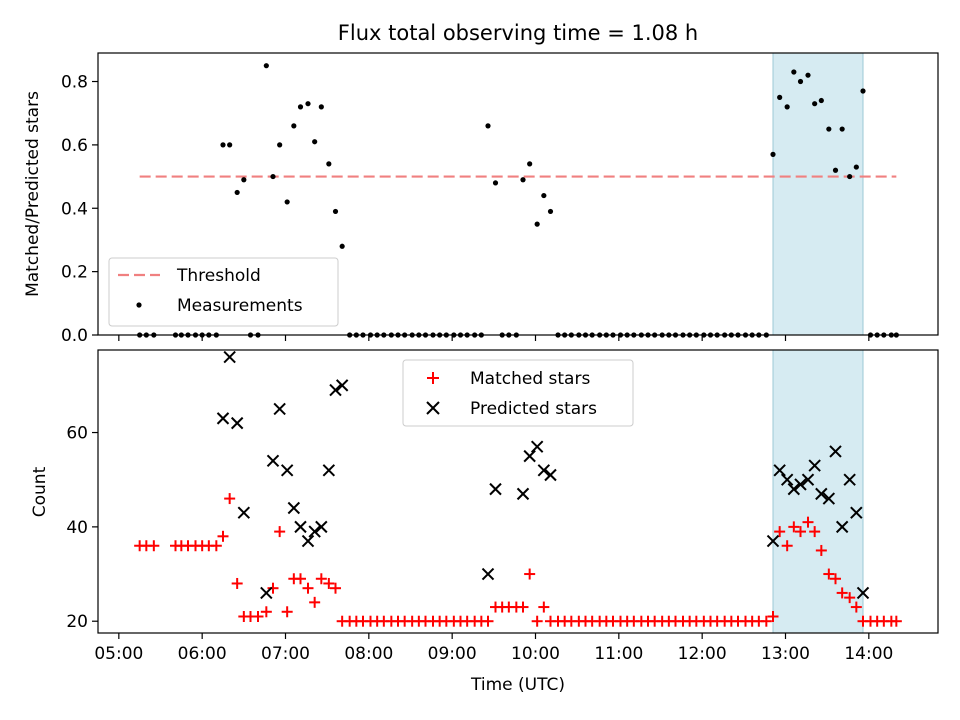  Describe the element at coordinates (518, 33) in the screenshot. I see `top-chart-title: Flux total observing time = 1.08 h` at that location.